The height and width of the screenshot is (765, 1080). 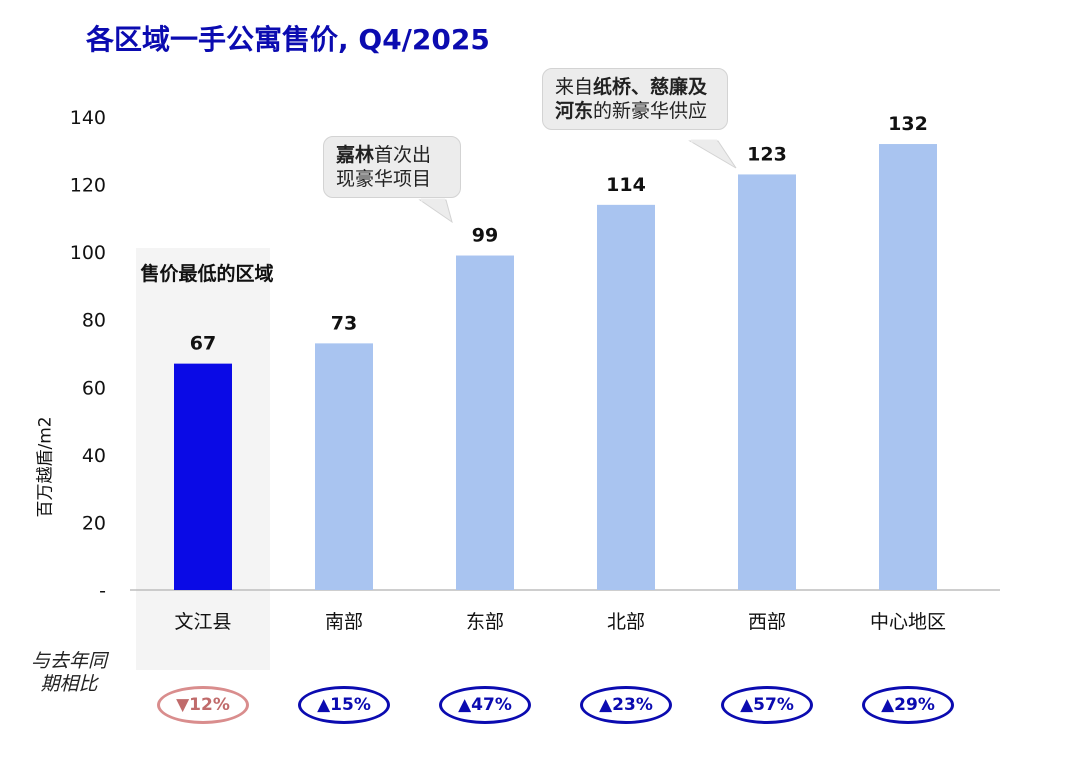 I want to click on lowest-region-annotation: 售价最低的区域, so click(x=207, y=274).